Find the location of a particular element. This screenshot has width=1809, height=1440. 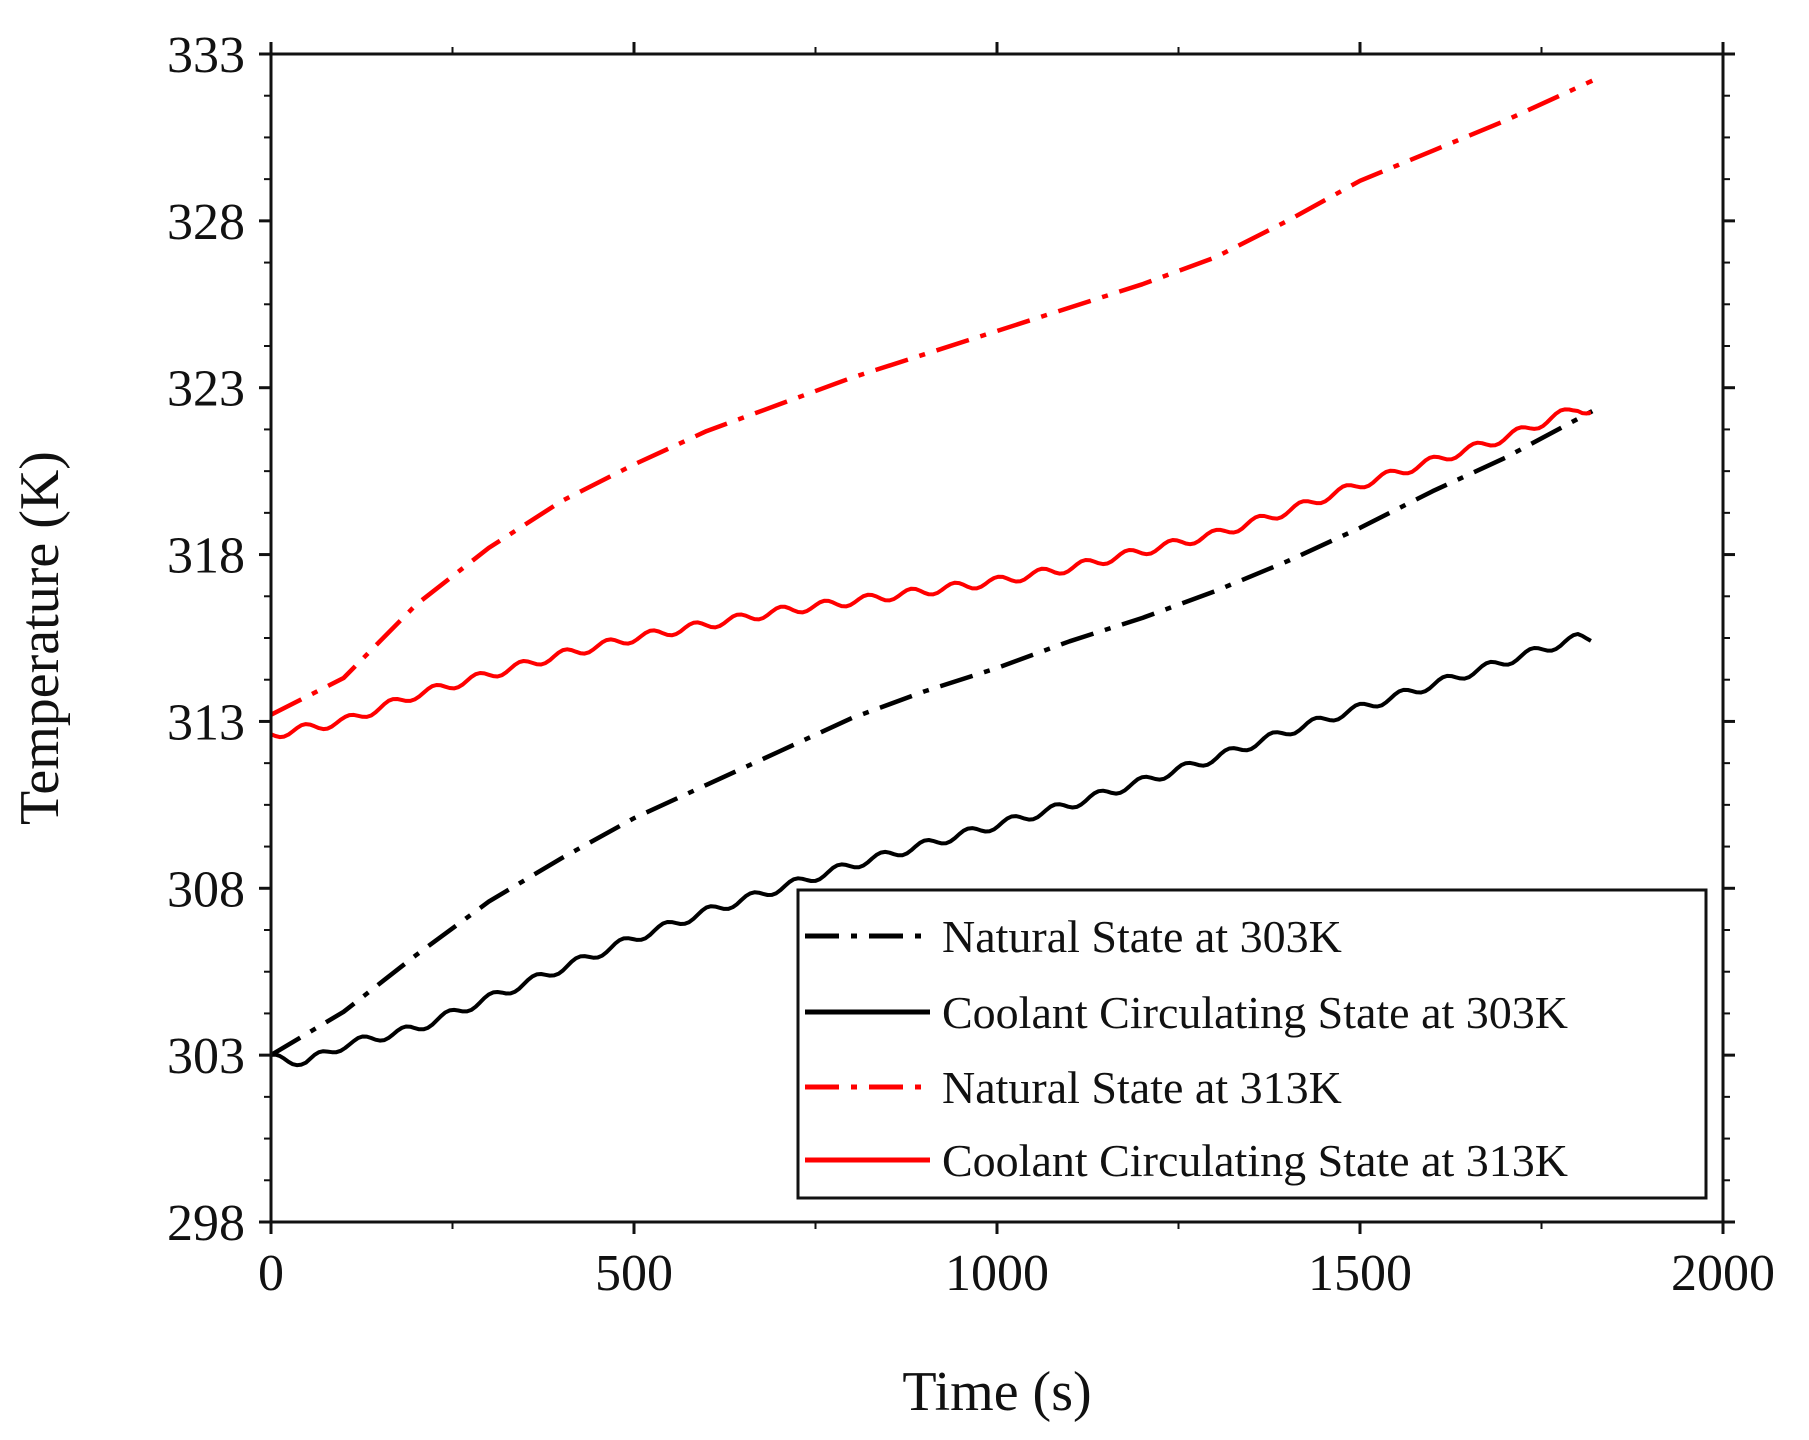

y-tick-label: 298 is located at coordinates (206, 1223).